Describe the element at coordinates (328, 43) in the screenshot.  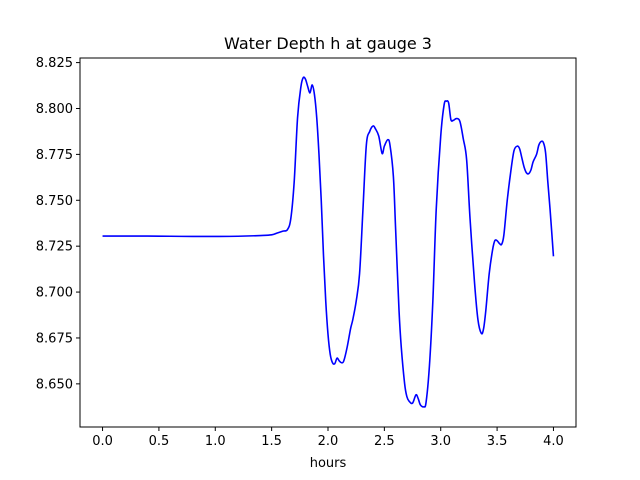
I see `chart-title: Water Depth h at gauge 3` at that location.